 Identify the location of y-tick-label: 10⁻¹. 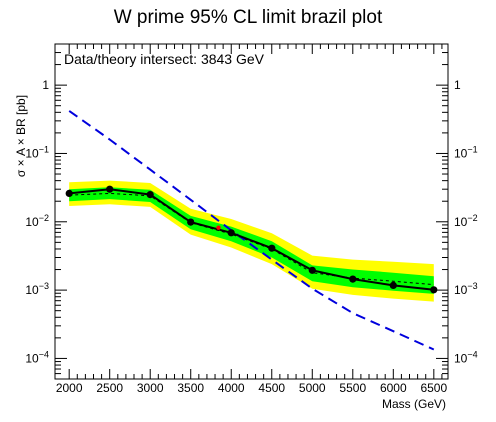
(37, 152).